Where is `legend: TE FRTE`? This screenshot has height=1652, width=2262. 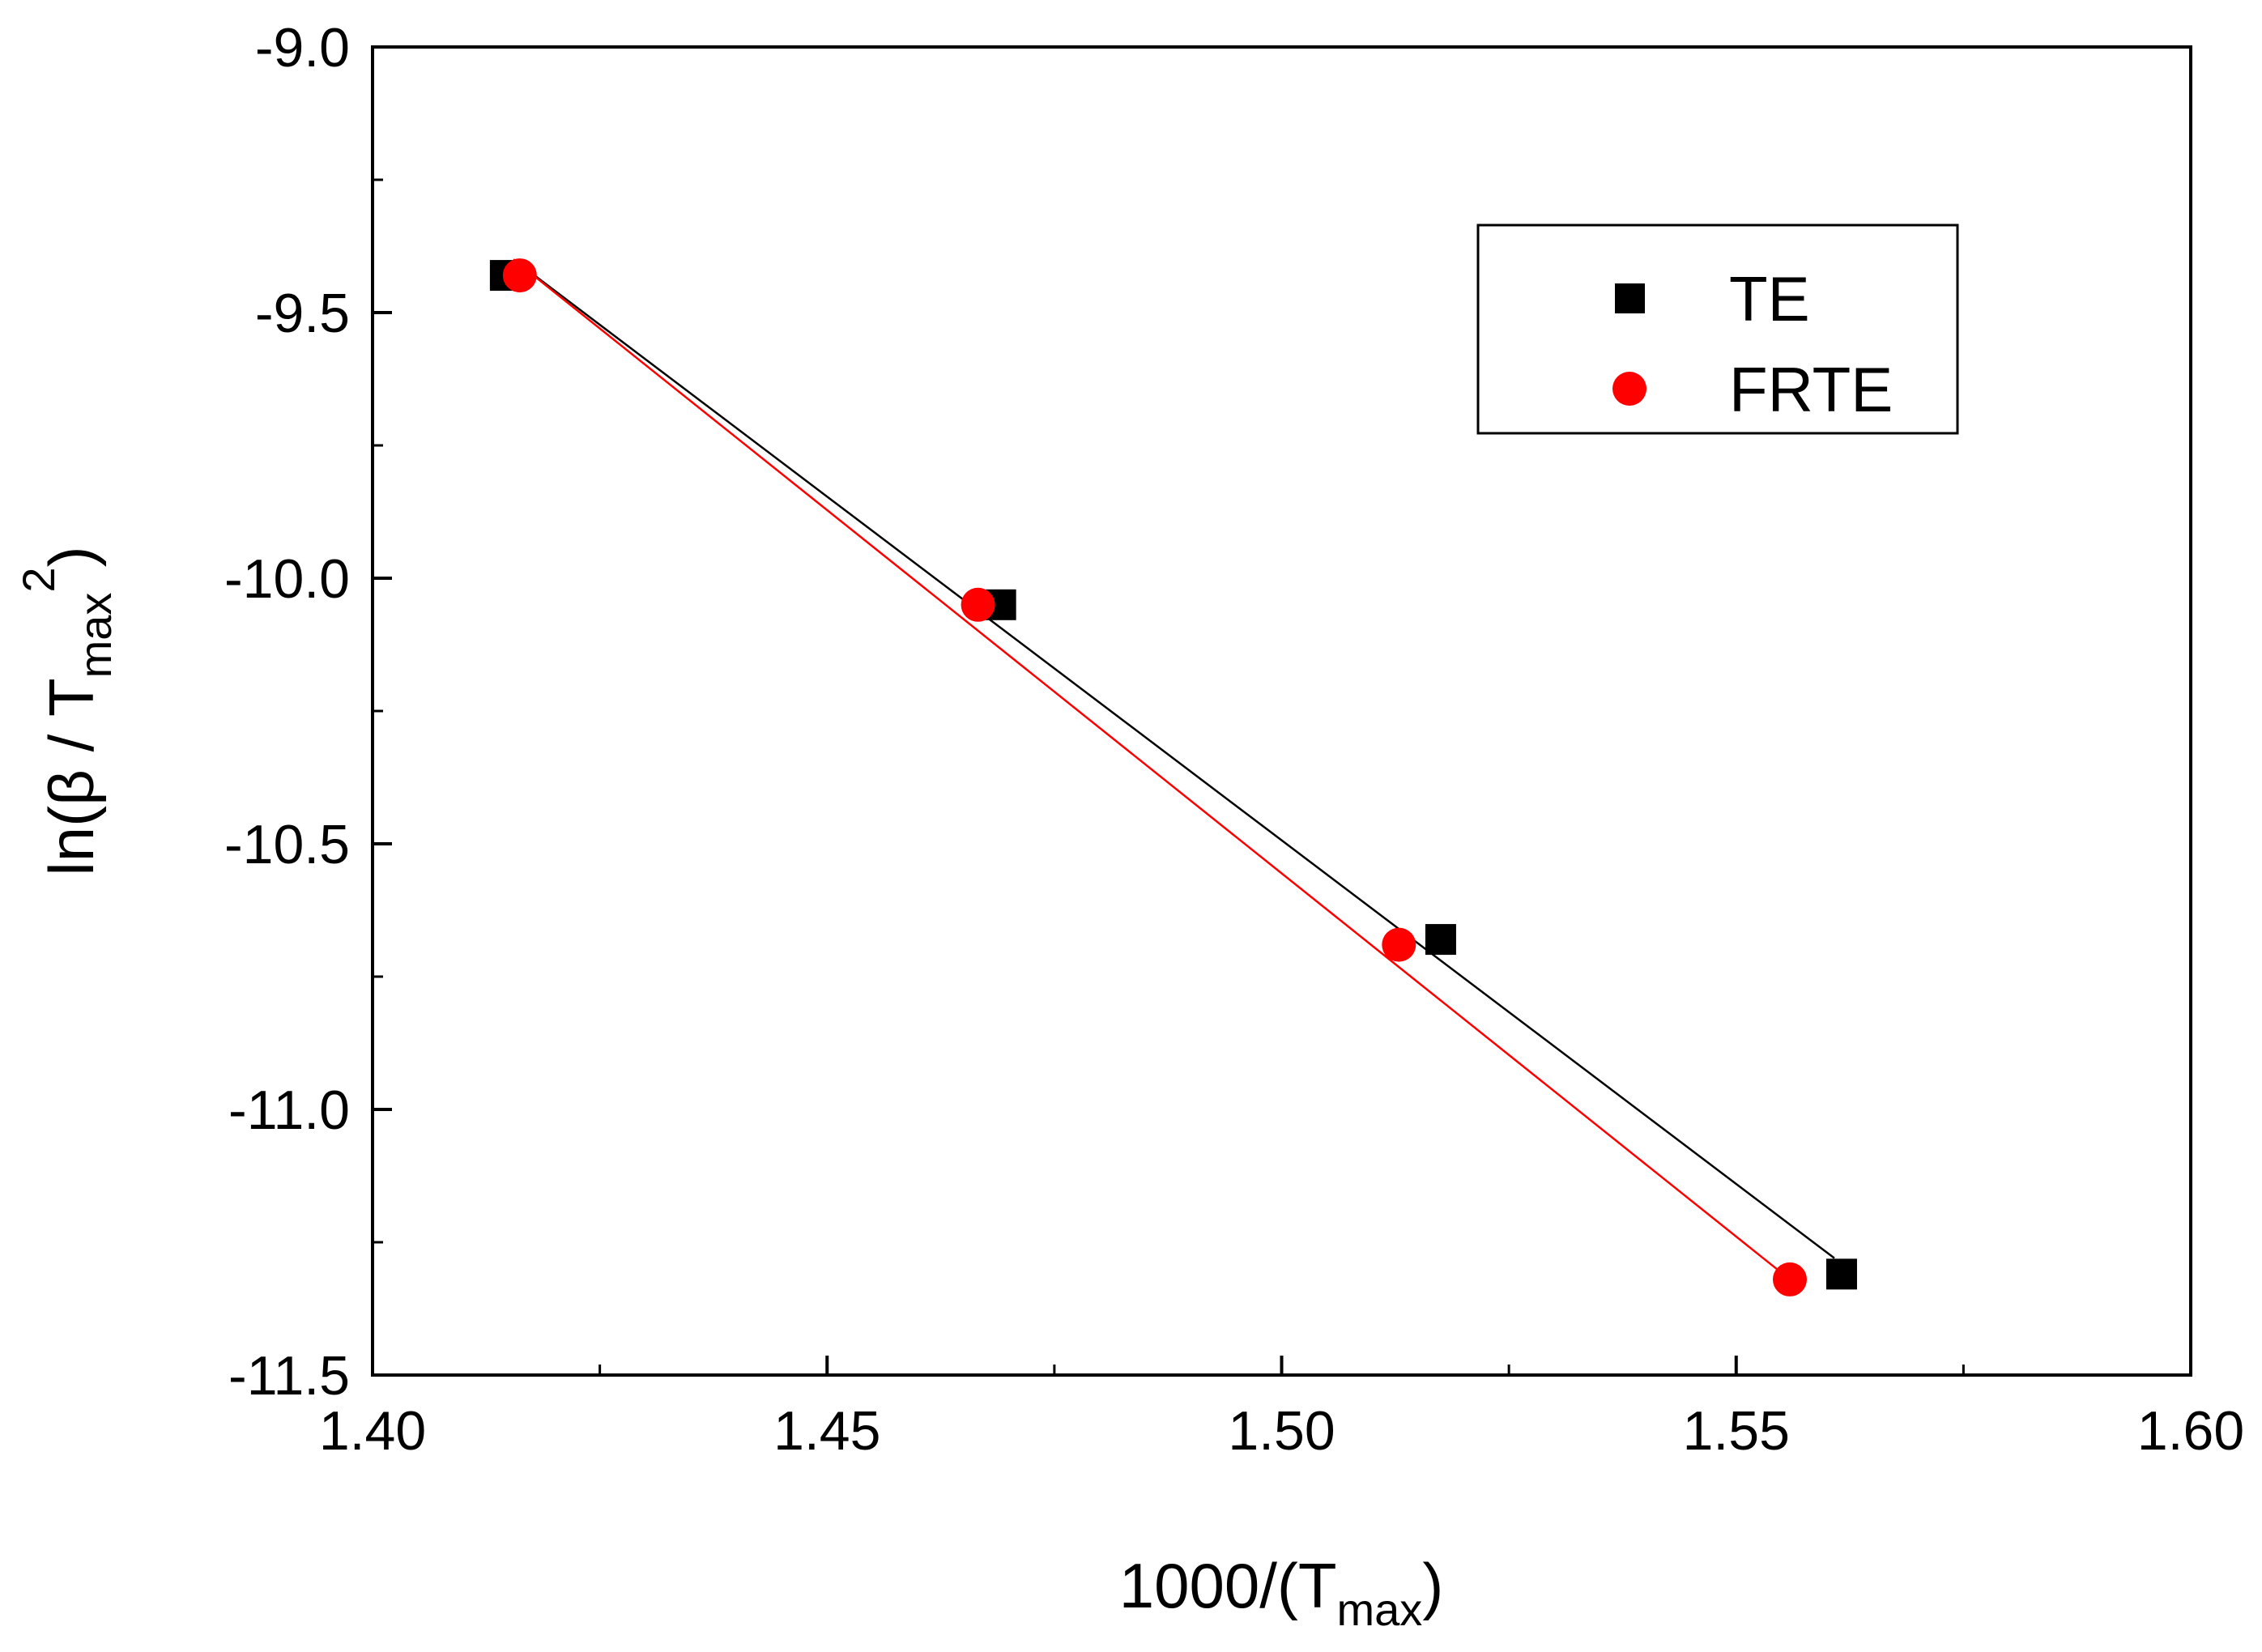
legend: TE FRTE is located at coordinates (1718, 329).